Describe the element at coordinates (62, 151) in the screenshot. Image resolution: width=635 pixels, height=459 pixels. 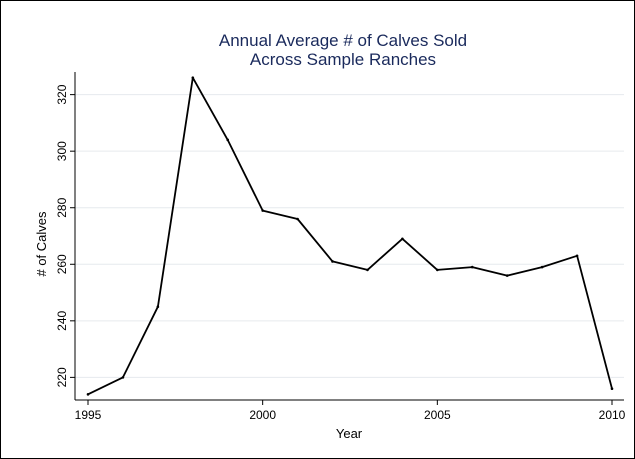
I see `y-tick-label: 300` at that location.